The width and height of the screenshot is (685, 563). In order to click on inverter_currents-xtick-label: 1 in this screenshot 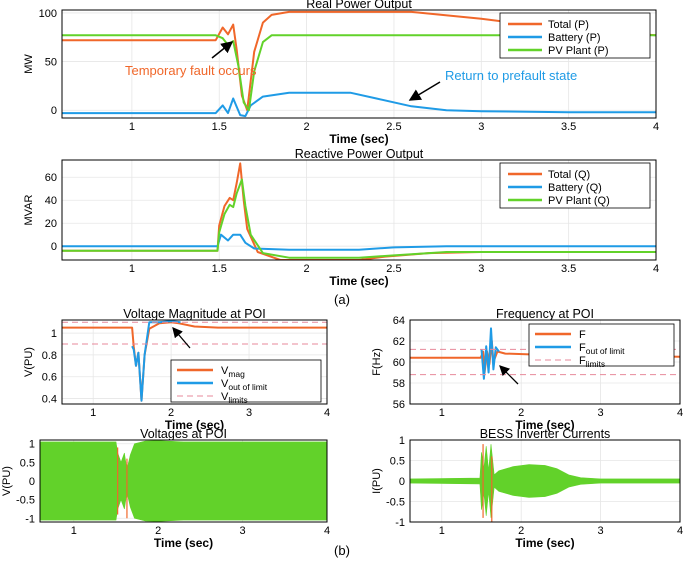, I will do `click(442, 531)`.